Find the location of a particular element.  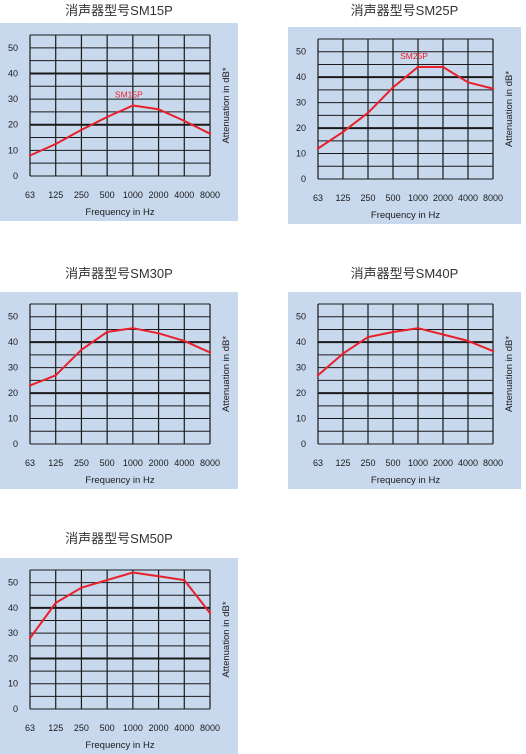

chart-title: 消声器型号SM25P is located at coordinates (404, 10).